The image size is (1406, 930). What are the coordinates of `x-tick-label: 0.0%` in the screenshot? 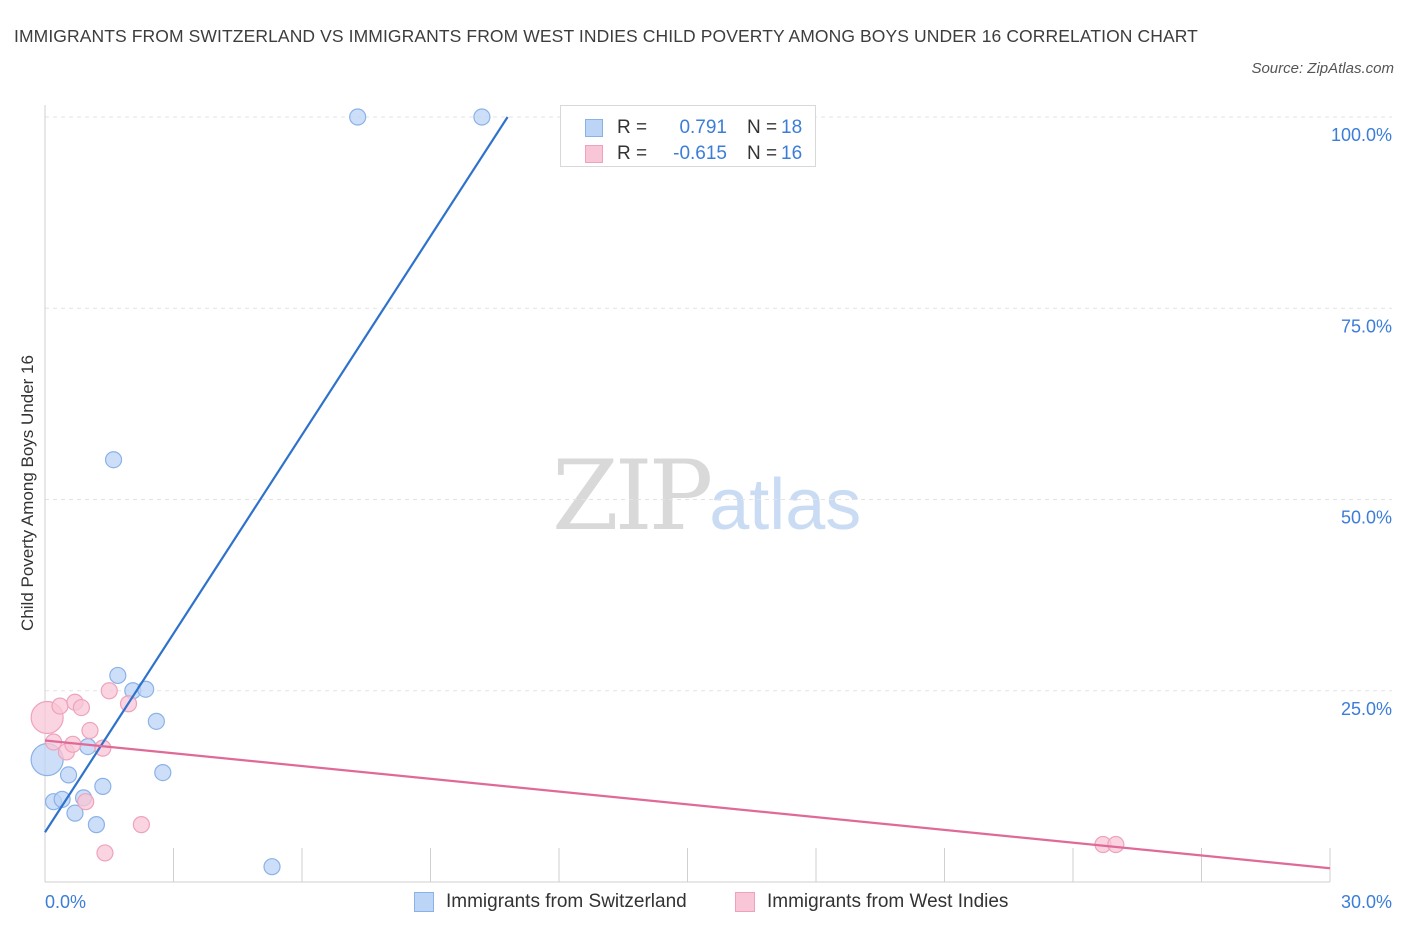 It's located at (65, 902).